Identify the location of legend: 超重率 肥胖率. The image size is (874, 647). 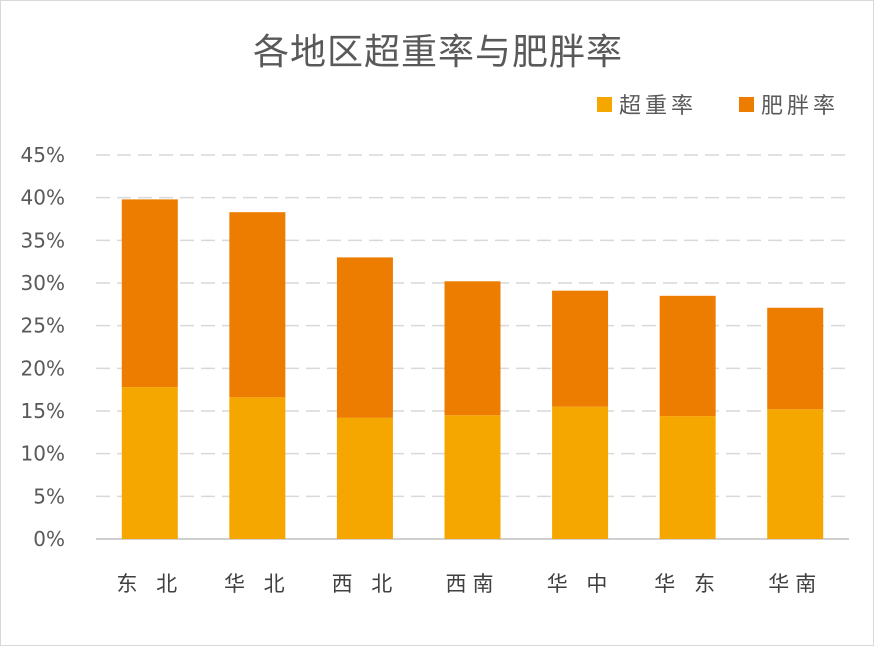
(718, 106).